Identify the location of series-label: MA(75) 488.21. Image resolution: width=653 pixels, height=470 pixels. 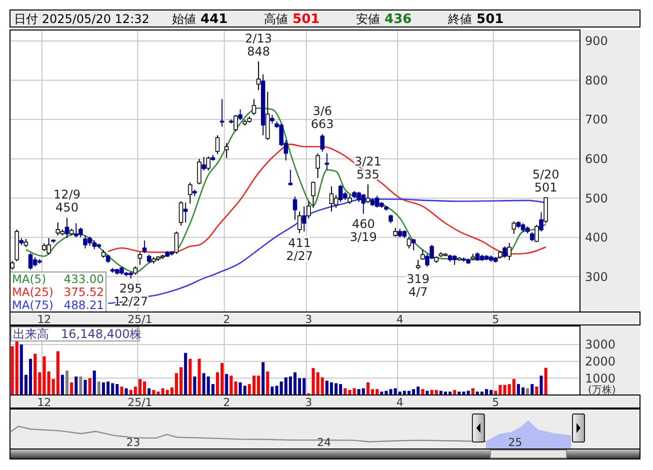
(58, 305).